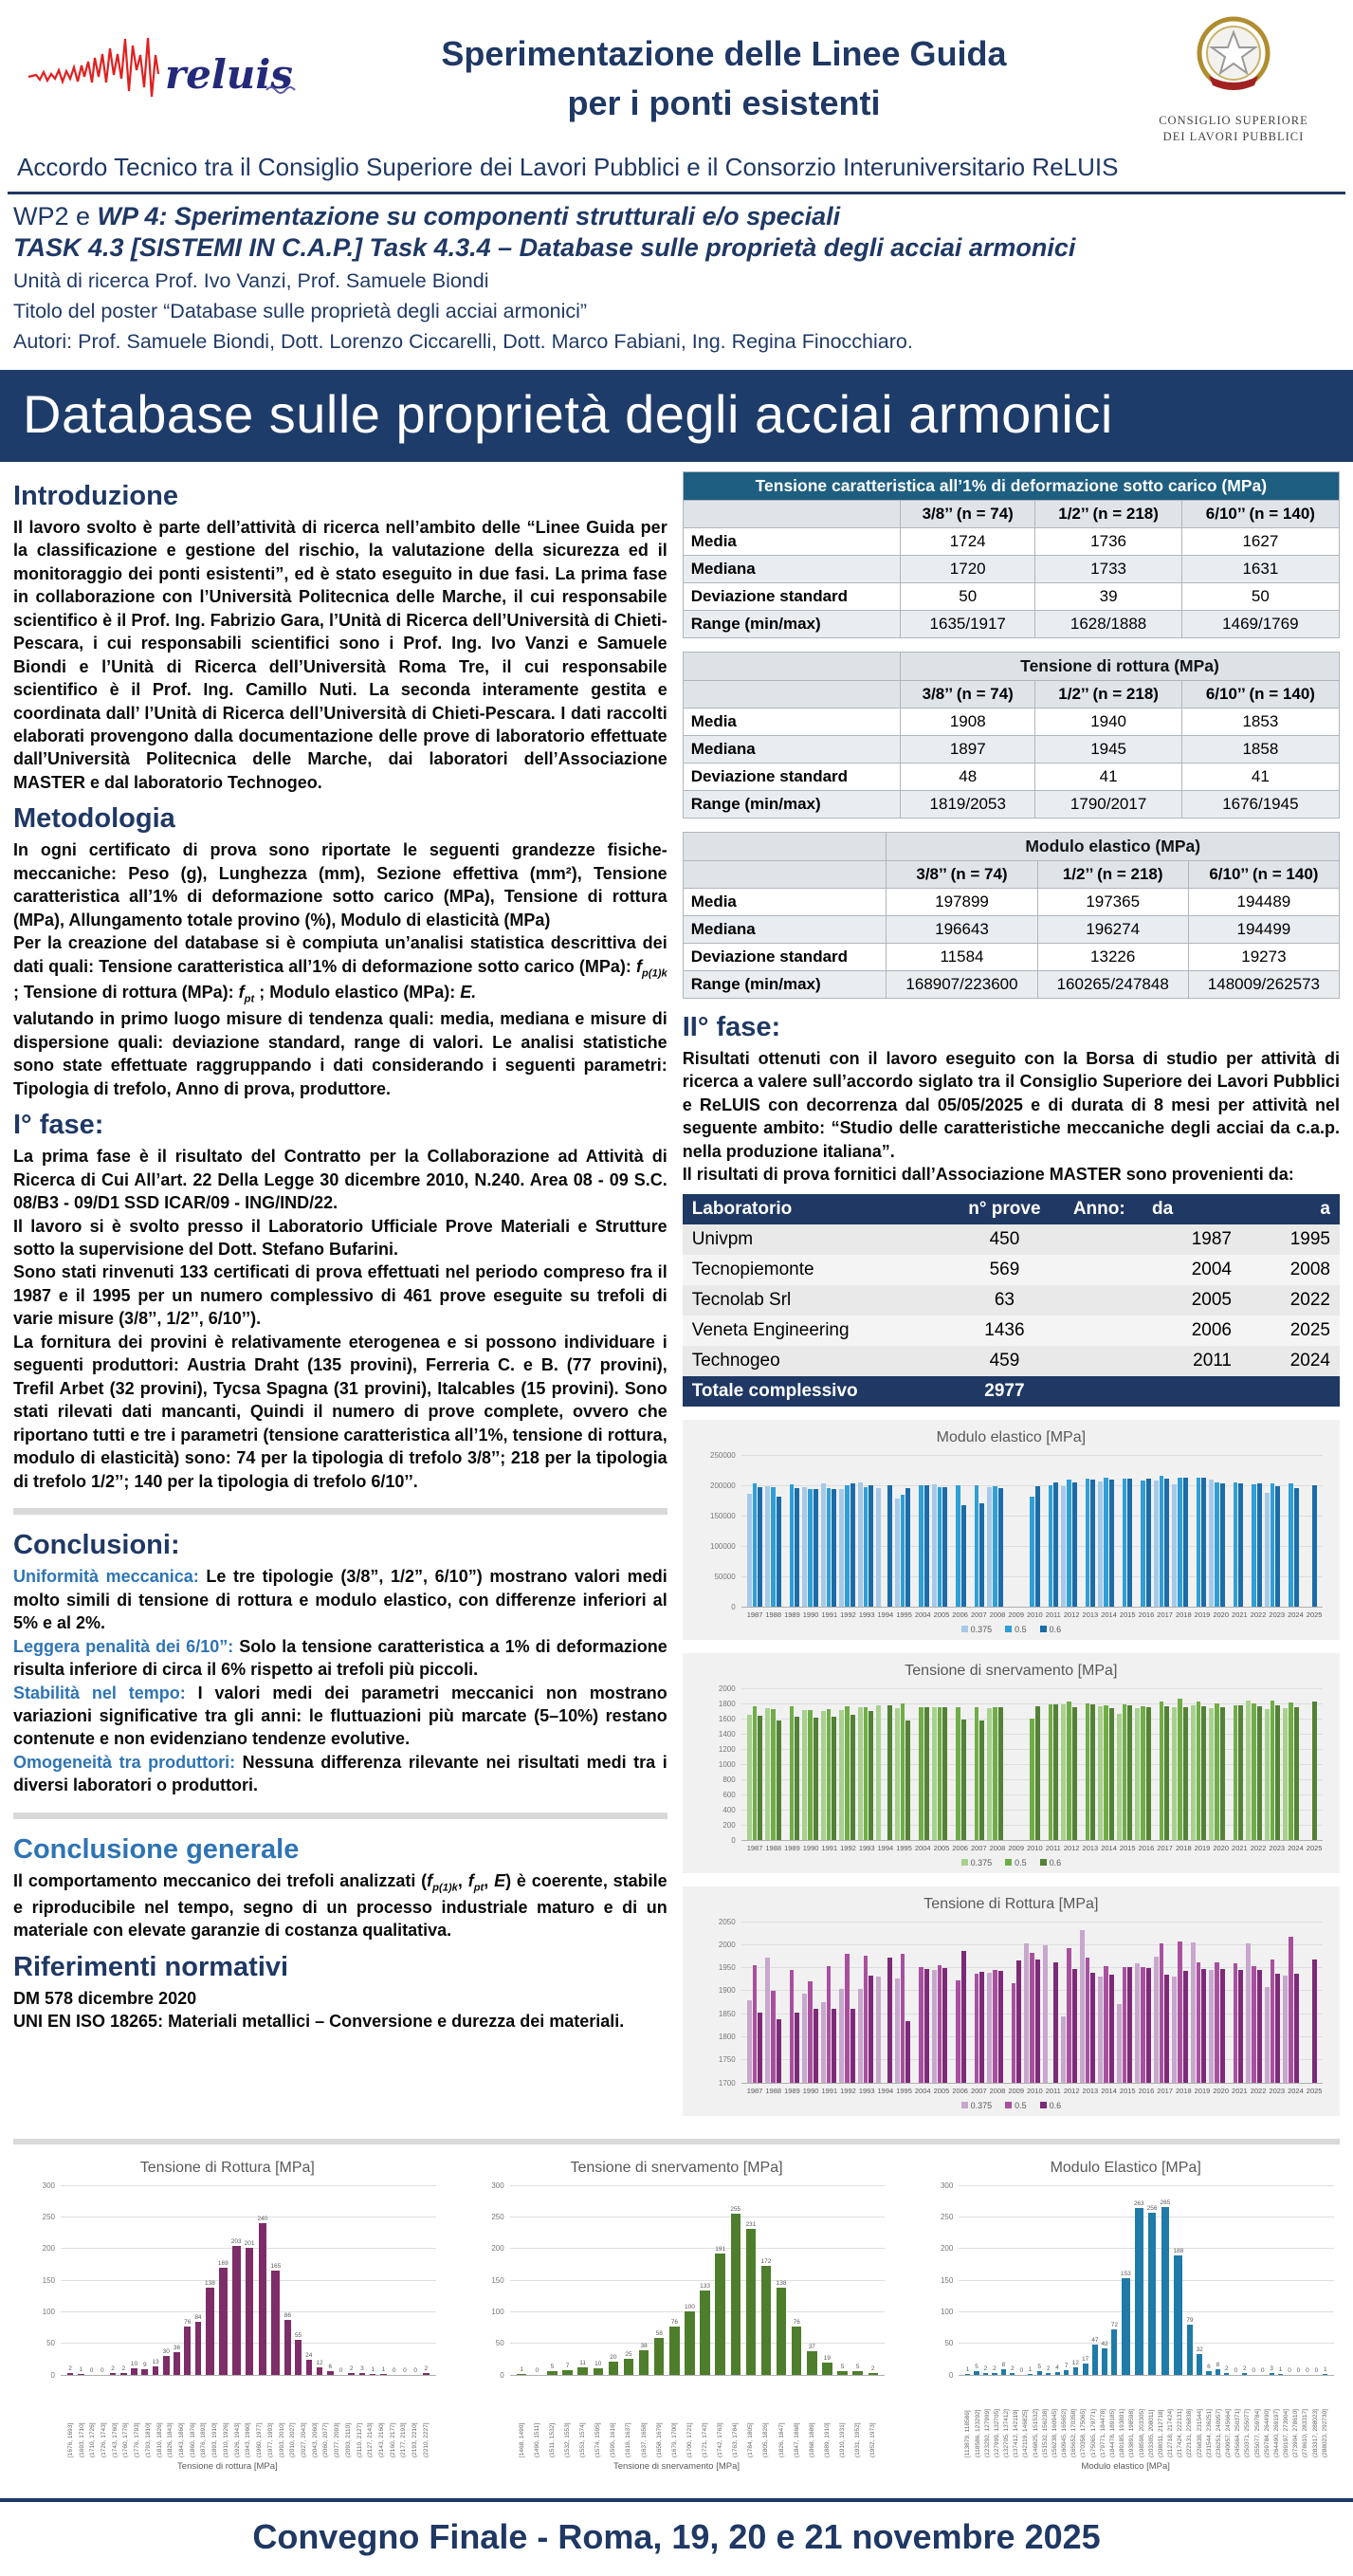  Describe the element at coordinates (1016, 2090) in the screenshot. I see `x-tick-label: 2009` at that location.